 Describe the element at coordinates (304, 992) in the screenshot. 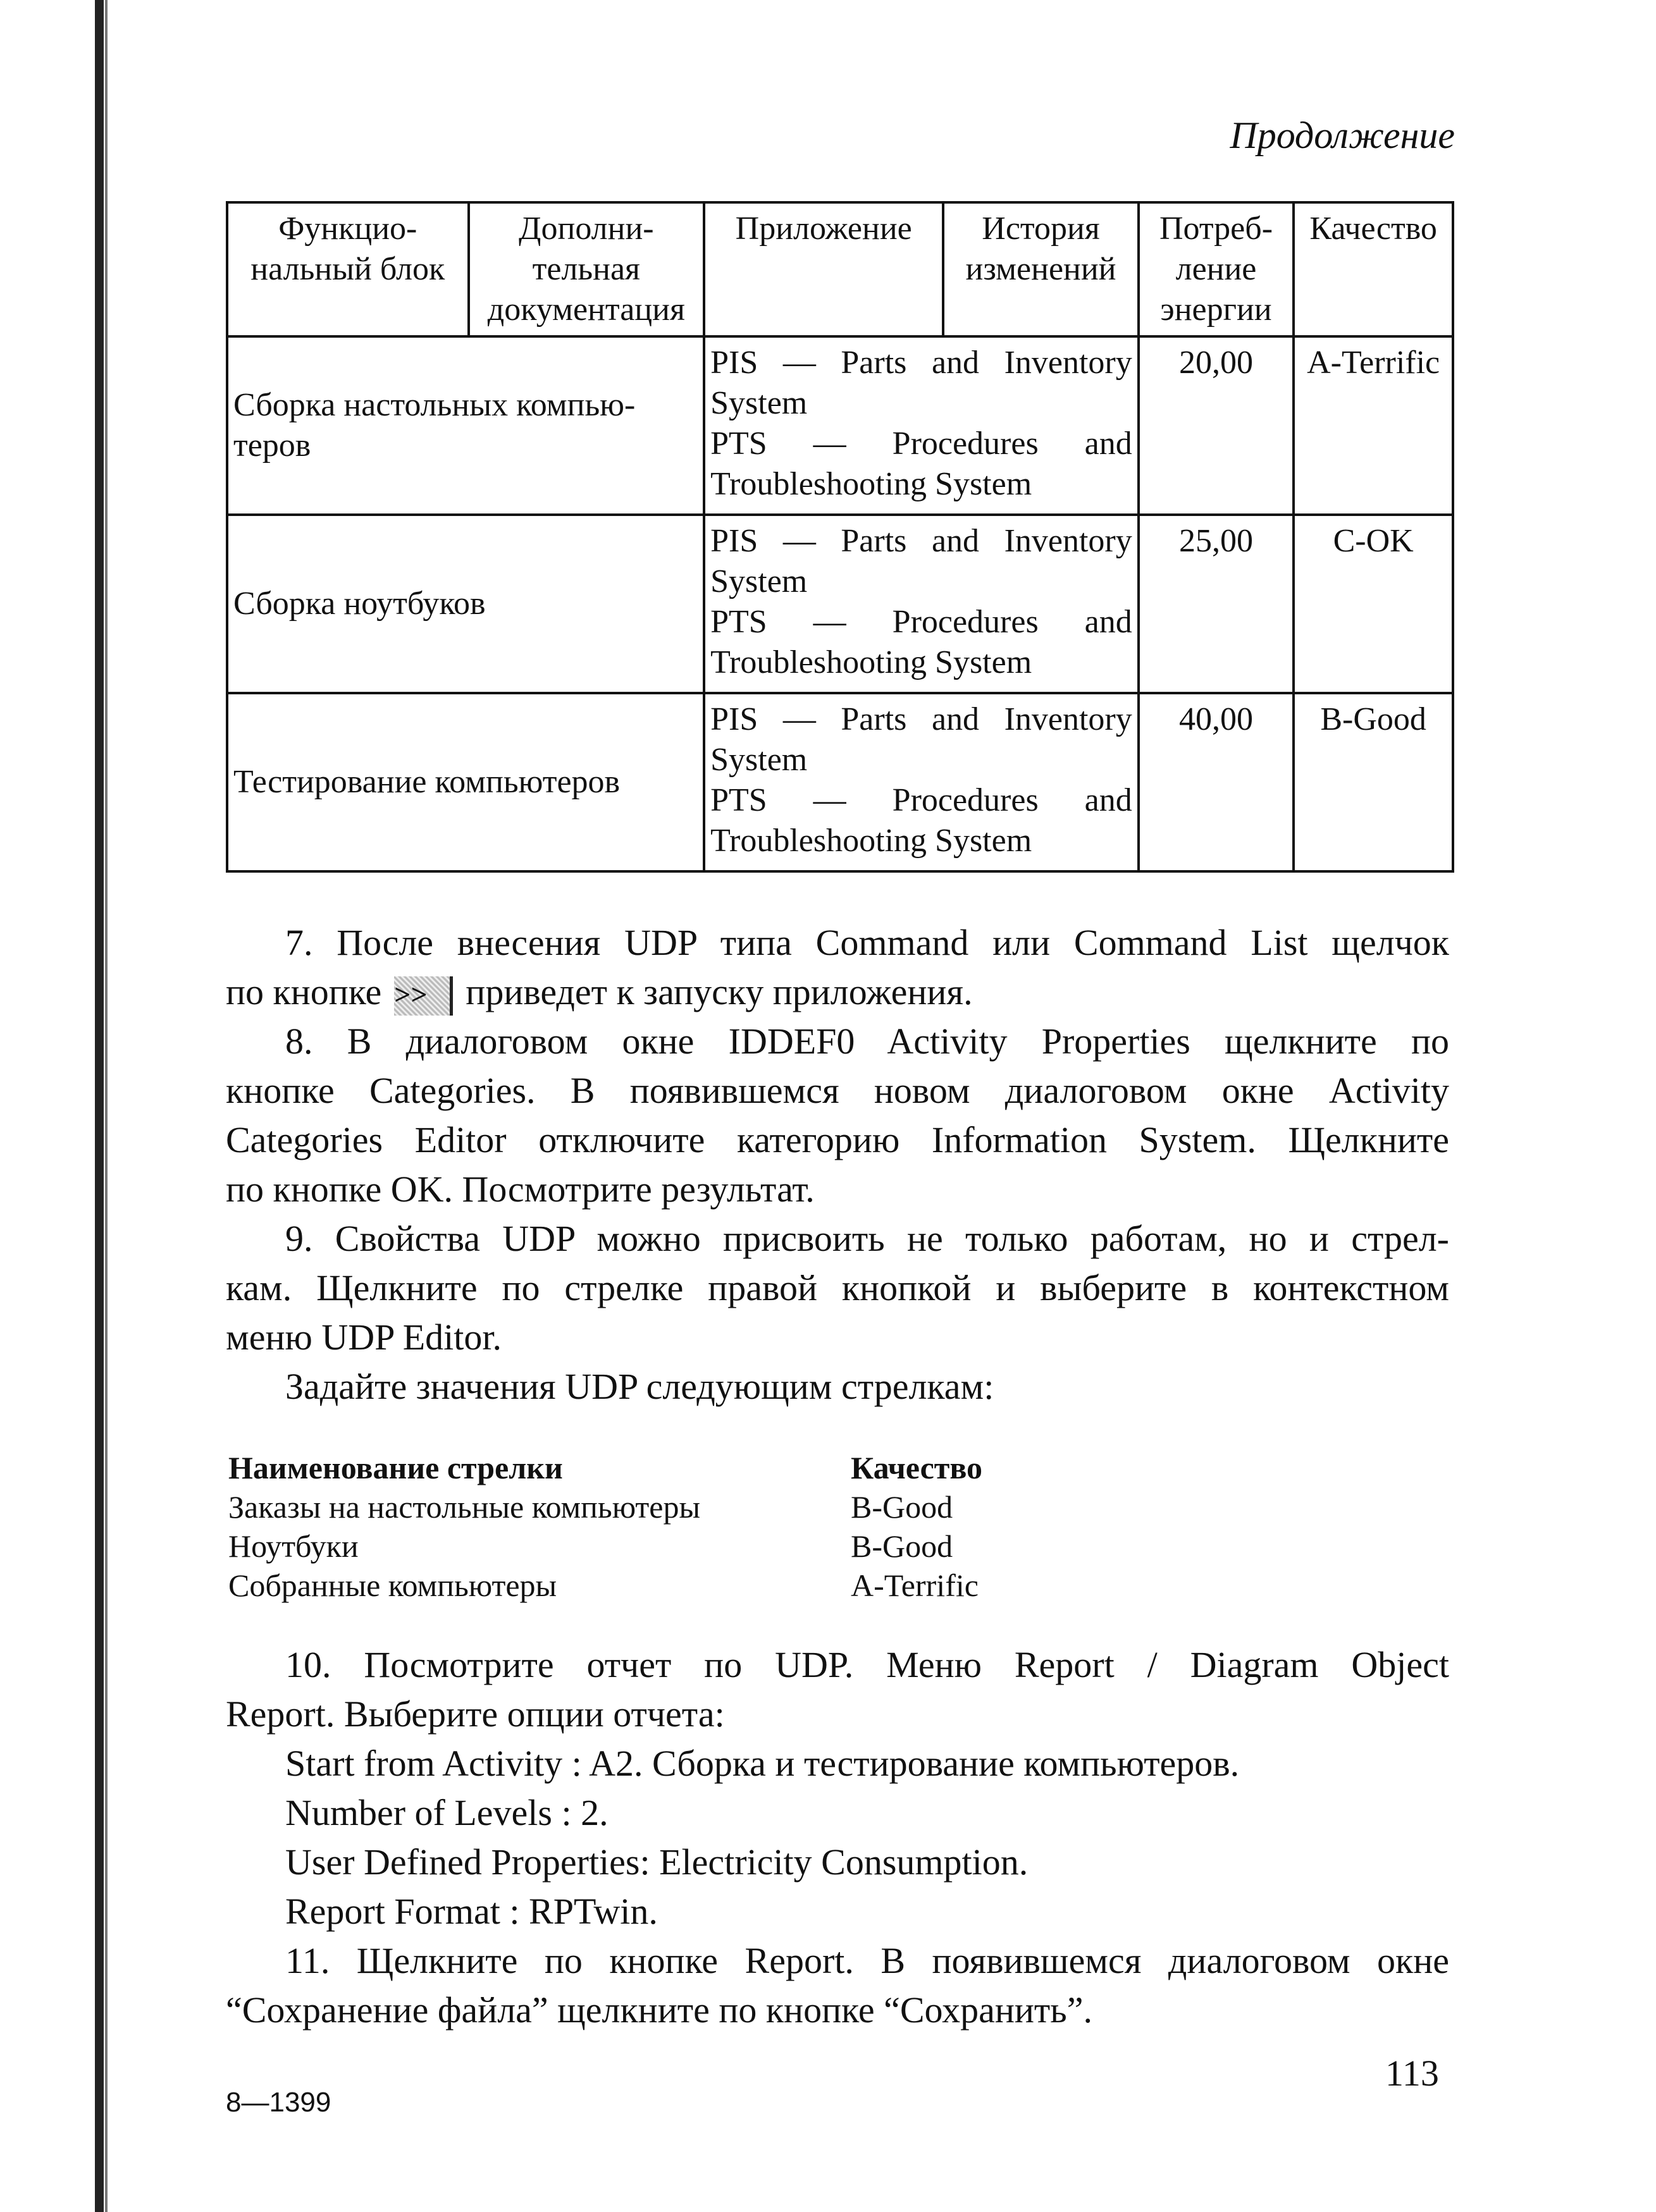

I see `paragraph-7-text: по кнопке` at that location.